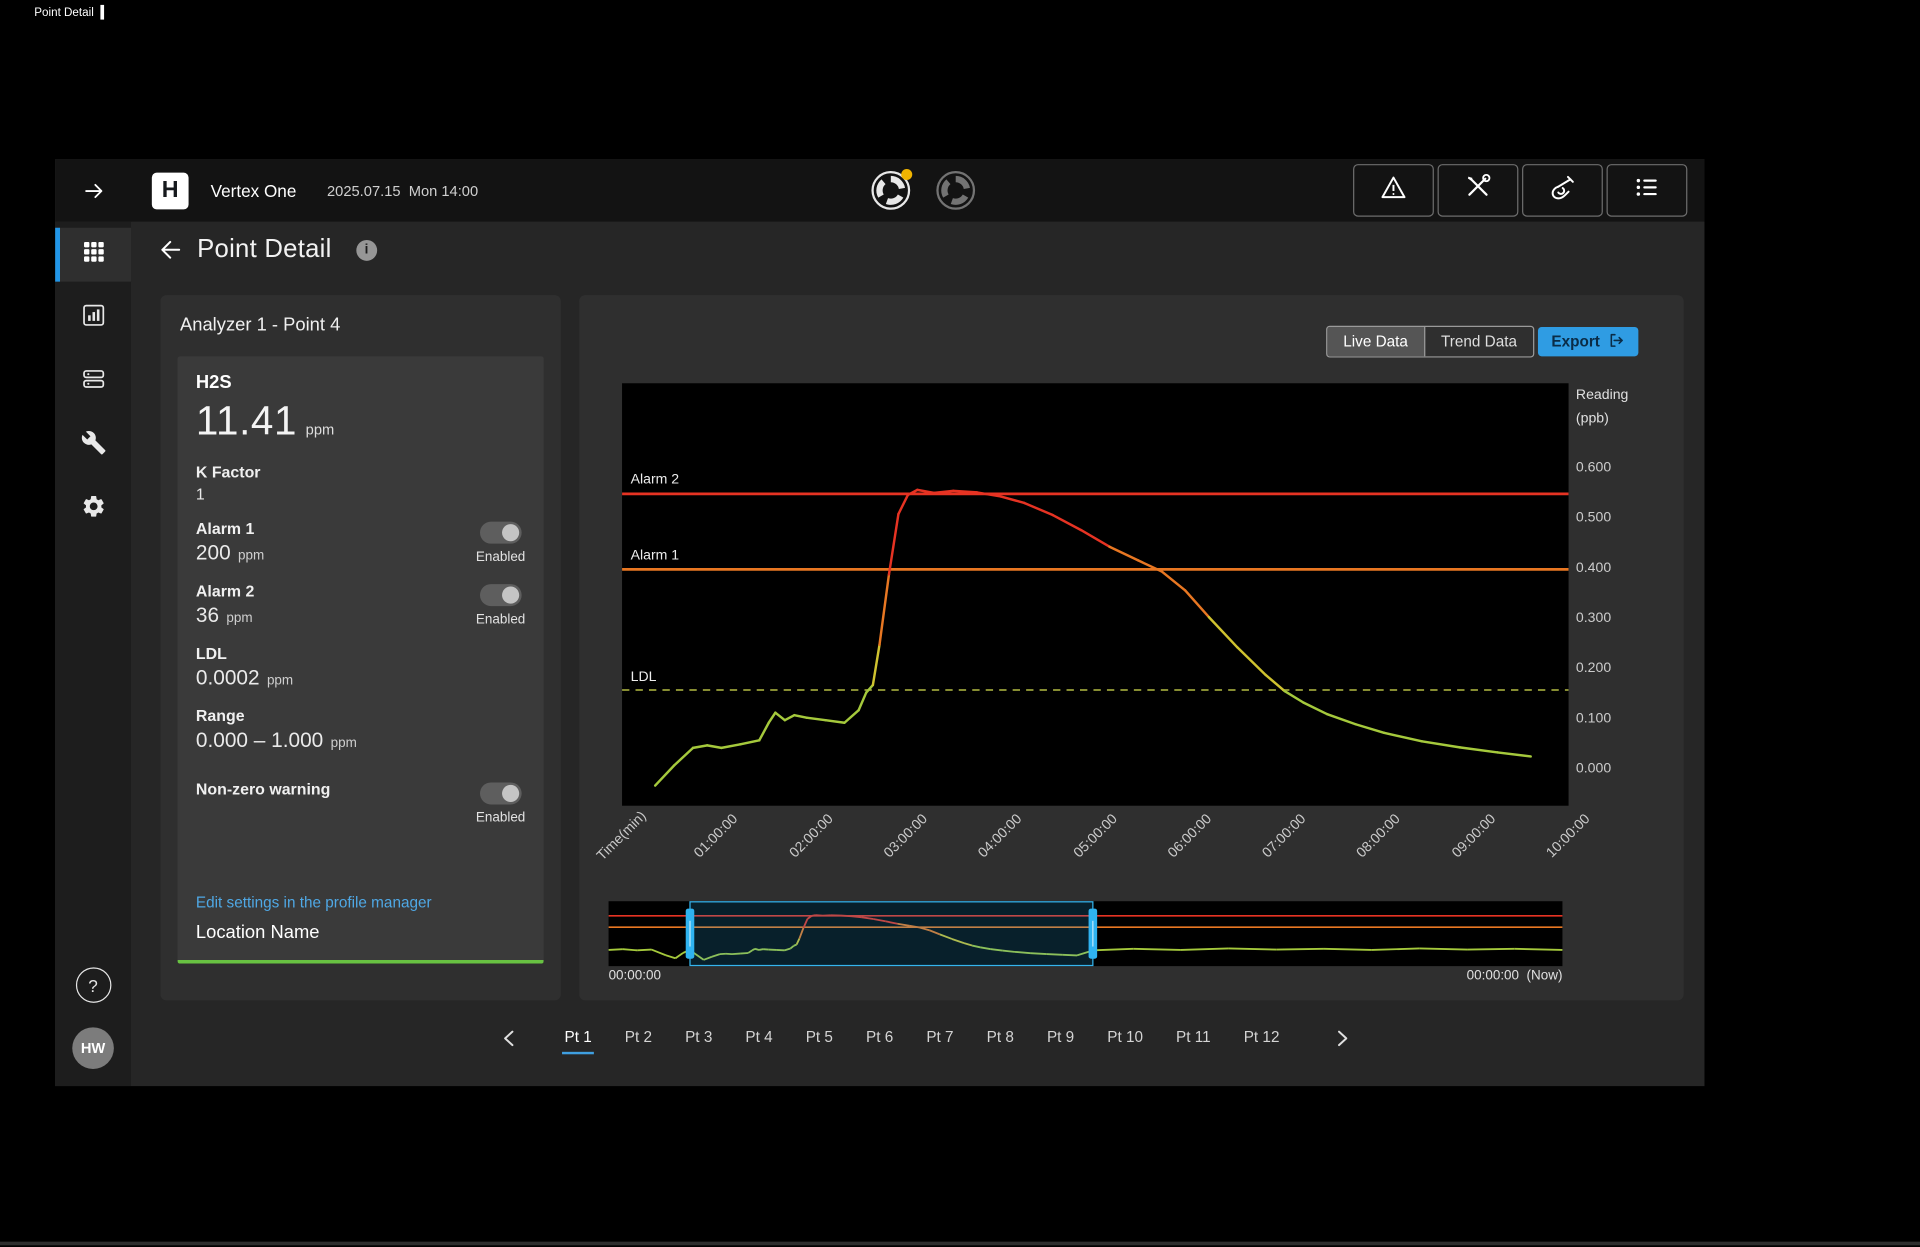 Image resolution: width=1920 pixels, height=1247 pixels. What do you see at coordinates (1474, 836) in the screenshot?
I see `x-tick-label: 09:00:00` at bounding box center [1474, 836].